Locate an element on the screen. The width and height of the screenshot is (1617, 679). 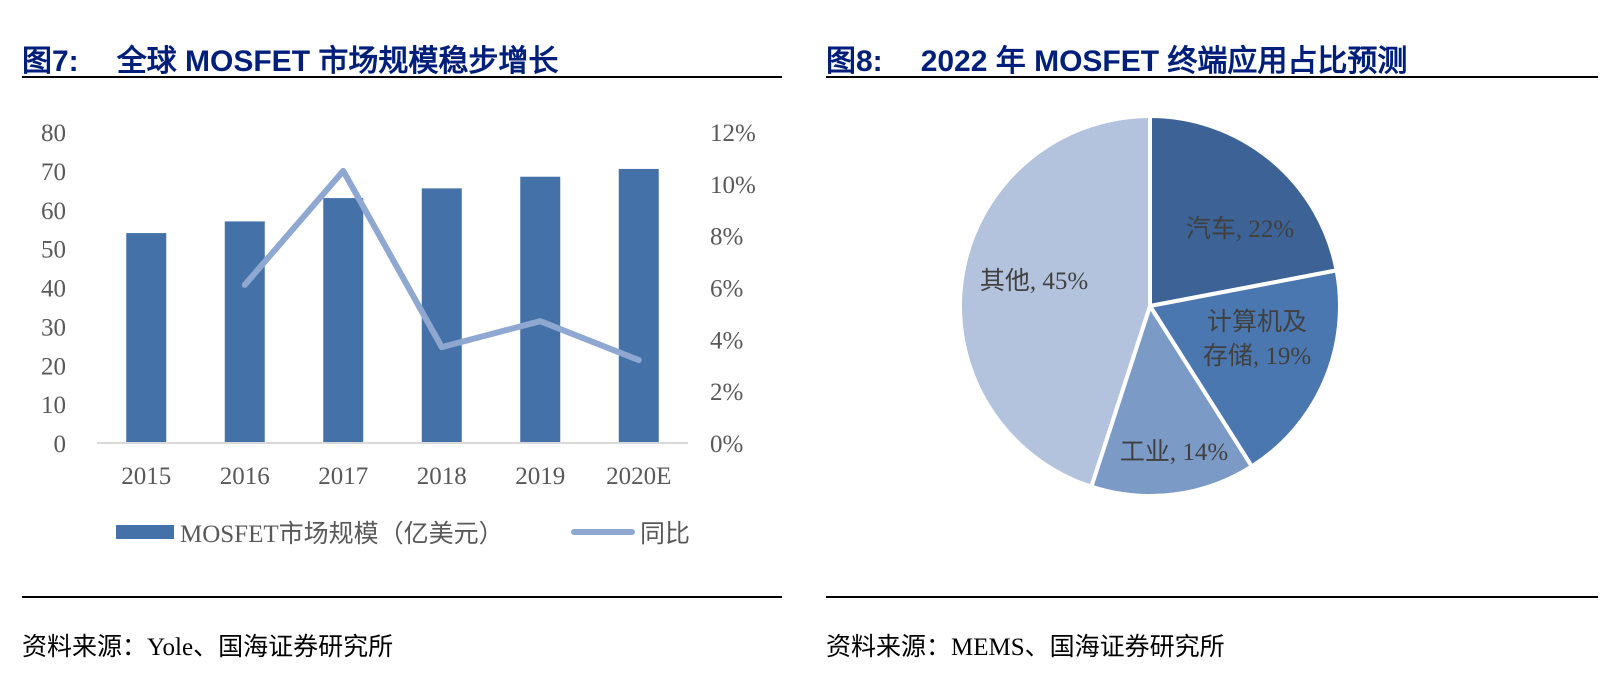
bar-2016 is located at coordinates (244, 332).